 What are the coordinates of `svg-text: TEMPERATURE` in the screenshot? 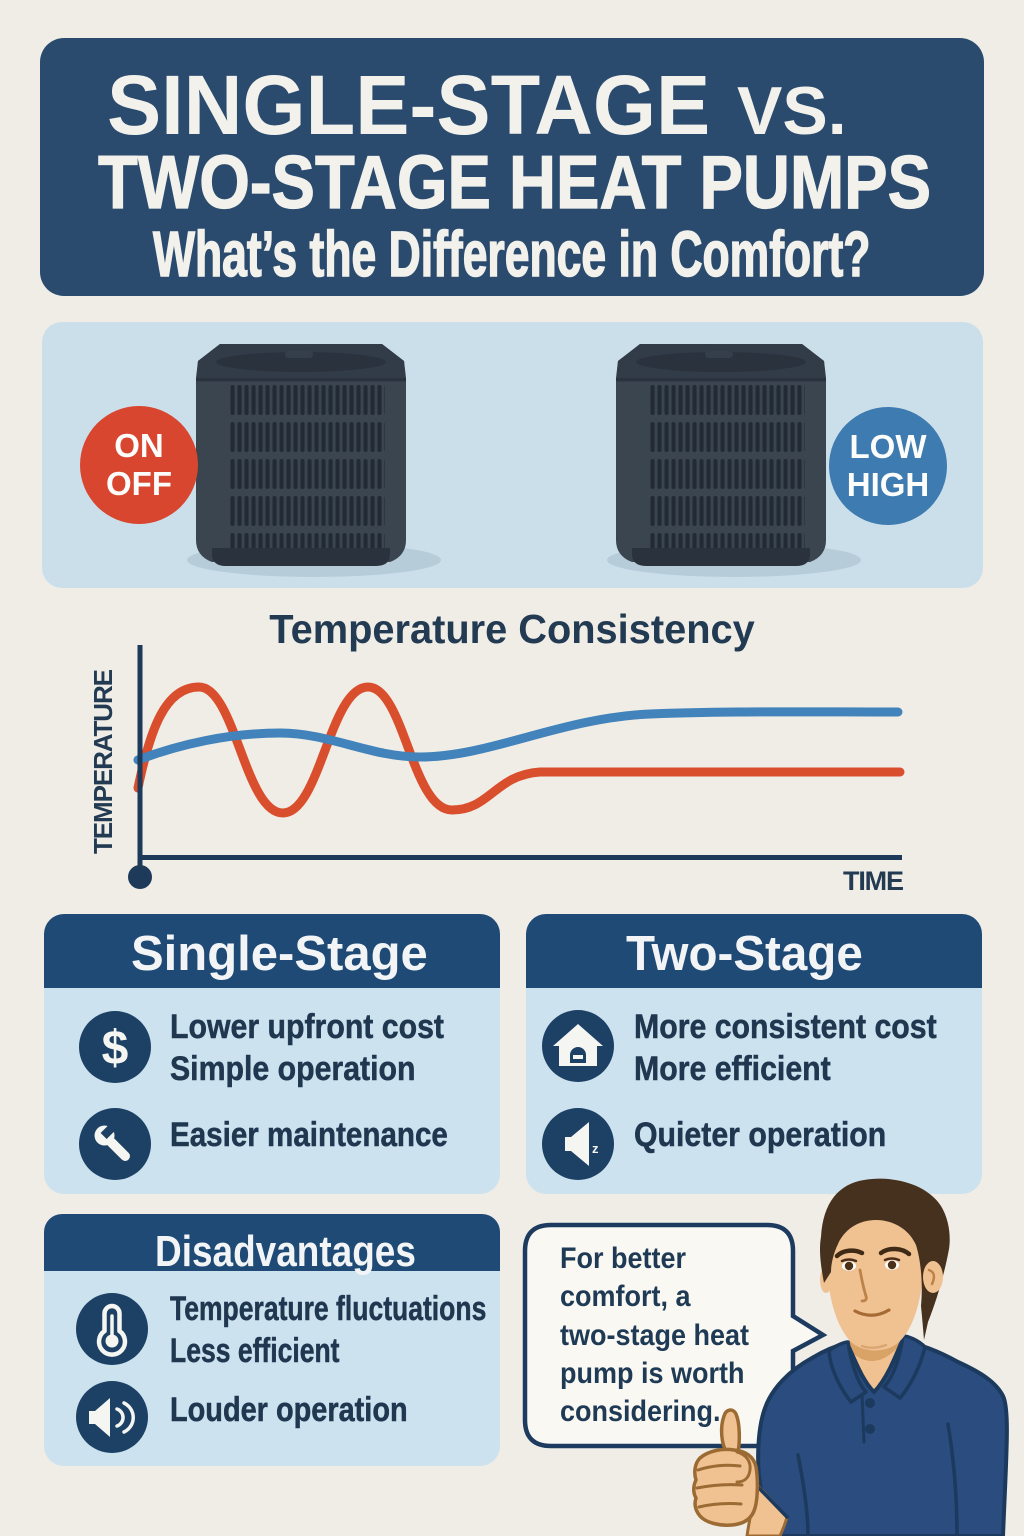 It's located at (103, 761).